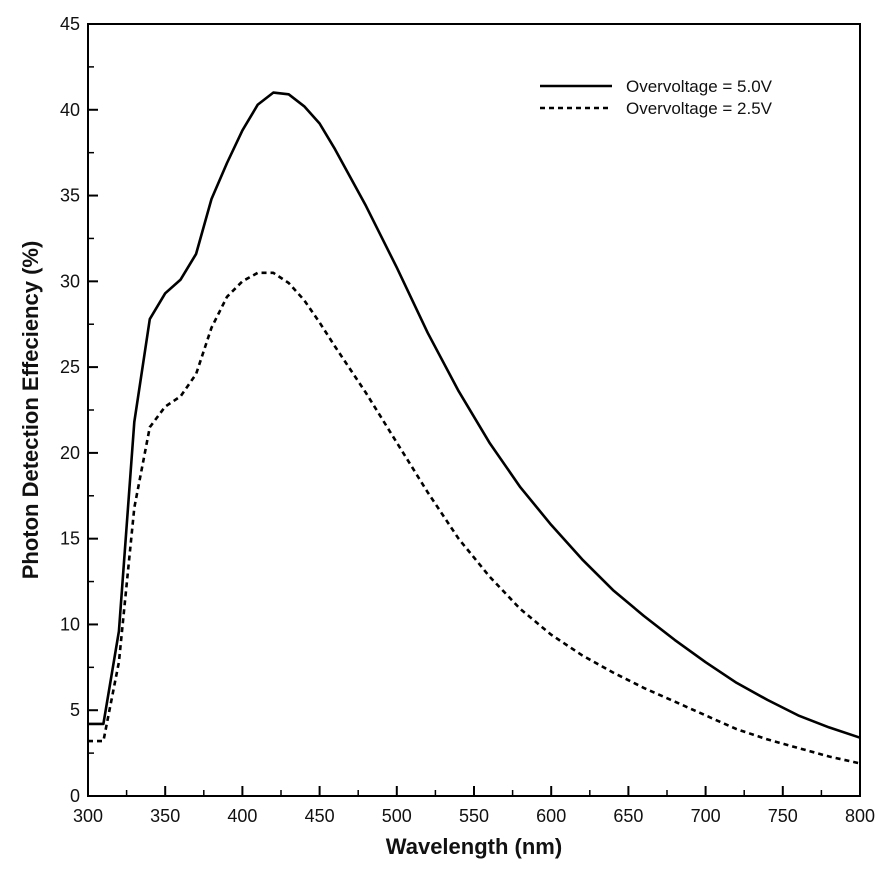 The height and width of the screenshot is (874, 894). What do you see at coordinates (699, 108) in the screenshot?
I see `legend-label-2: Overvoltage = 2.5V` at bounding box center [699, 108].